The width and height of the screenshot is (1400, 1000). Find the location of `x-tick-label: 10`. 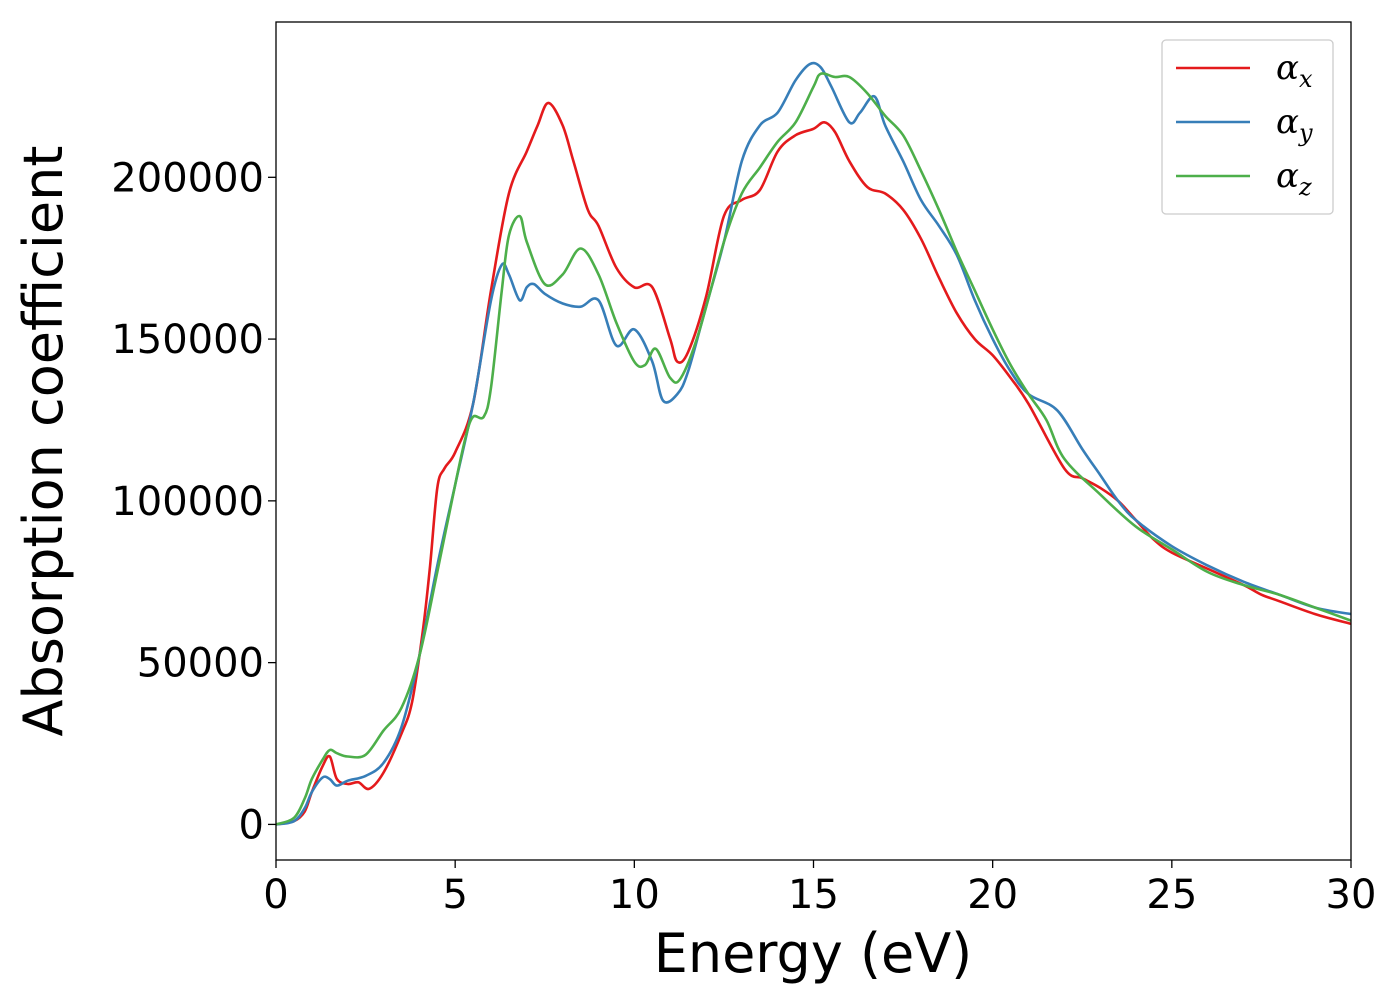

x-tick-label: 10 is located at coordinates (634, 895).